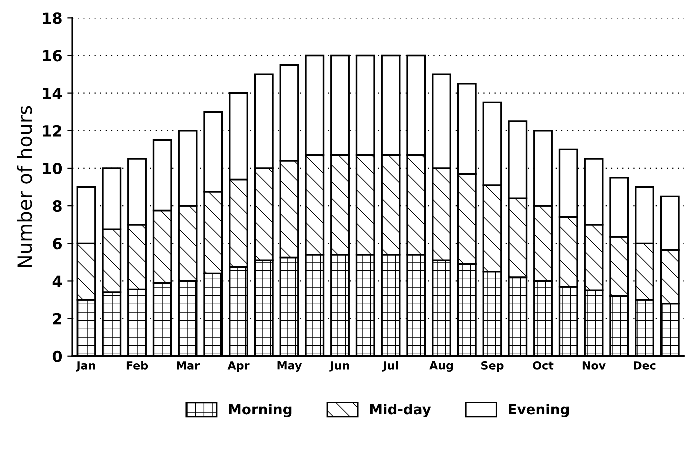  What do you see at coordinates (57, 319) in the screenshot?
I see `y-tick-label: 2` at bounding box center [57, 319].